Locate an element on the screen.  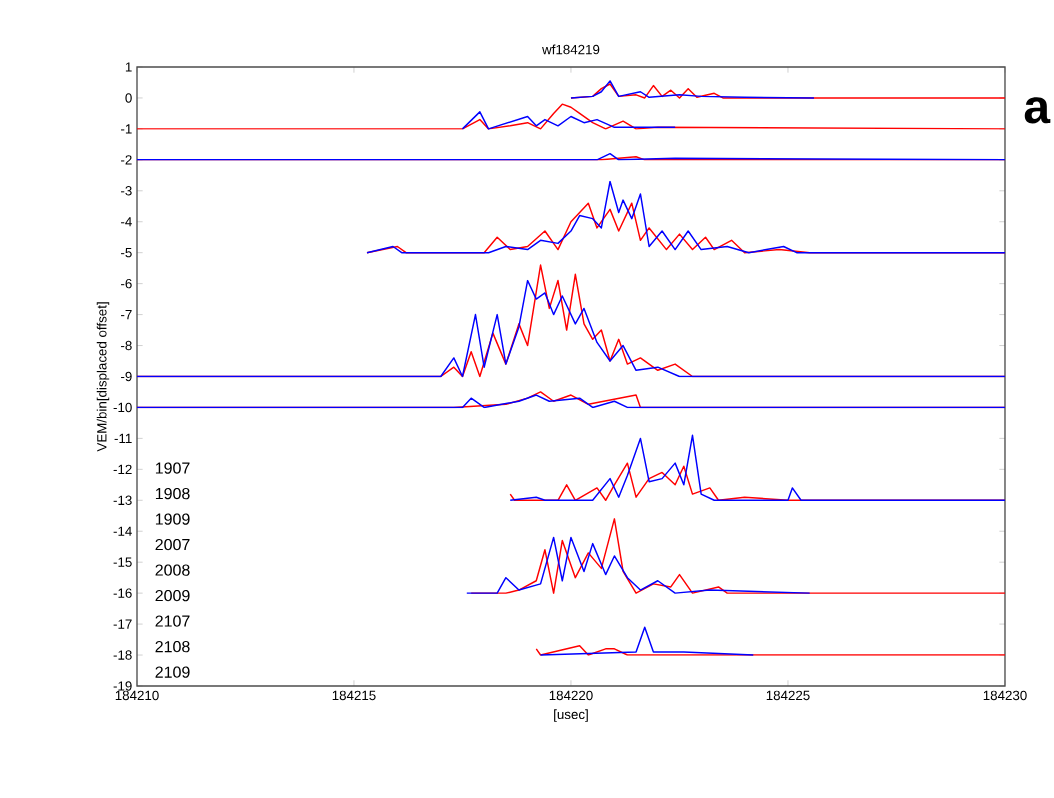
x-tick-label: 184215 is located at coordinates (354, 695).